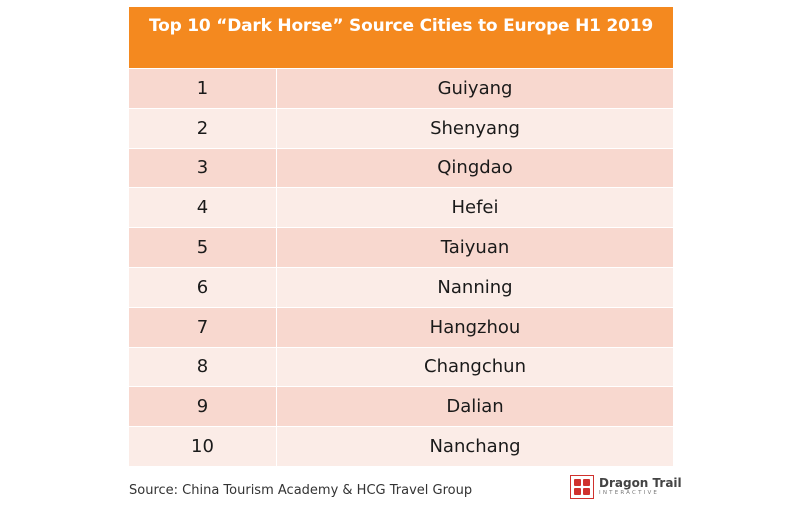 This screenshot has width=800, height=505. Describe the element at coordinates (582, 487) in the screenshot. I see `logo-icon` at that location.